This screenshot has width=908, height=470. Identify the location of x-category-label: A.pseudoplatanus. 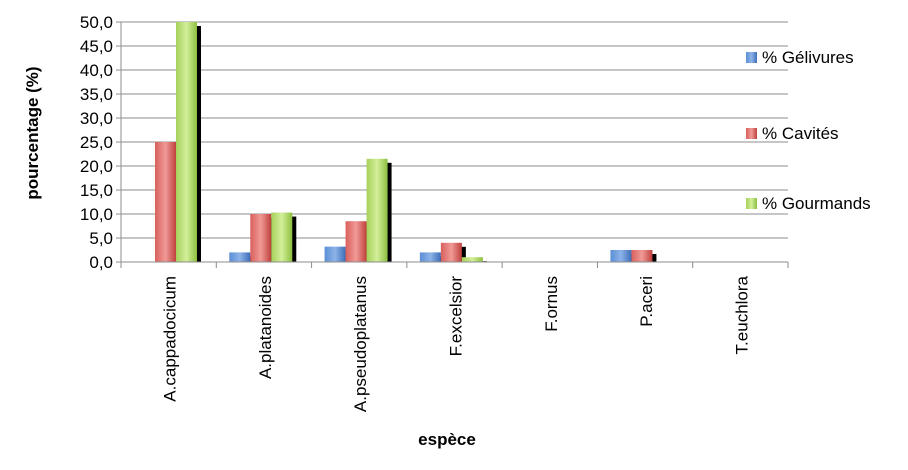
(360, 344).